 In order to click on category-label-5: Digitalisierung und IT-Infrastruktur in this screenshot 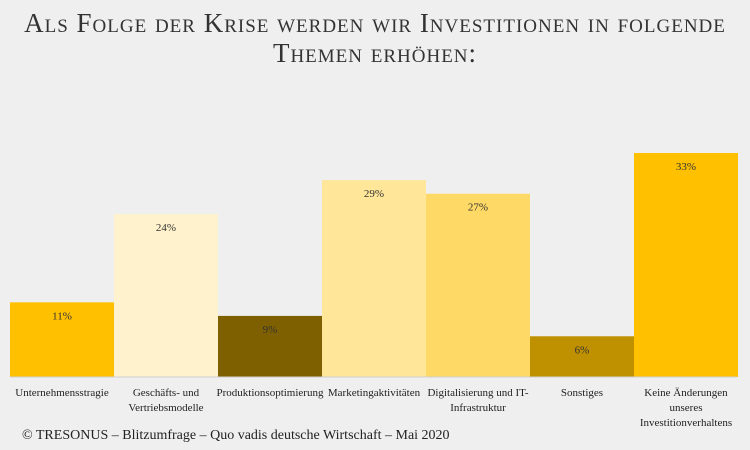, I will do `click(477, 400)`.